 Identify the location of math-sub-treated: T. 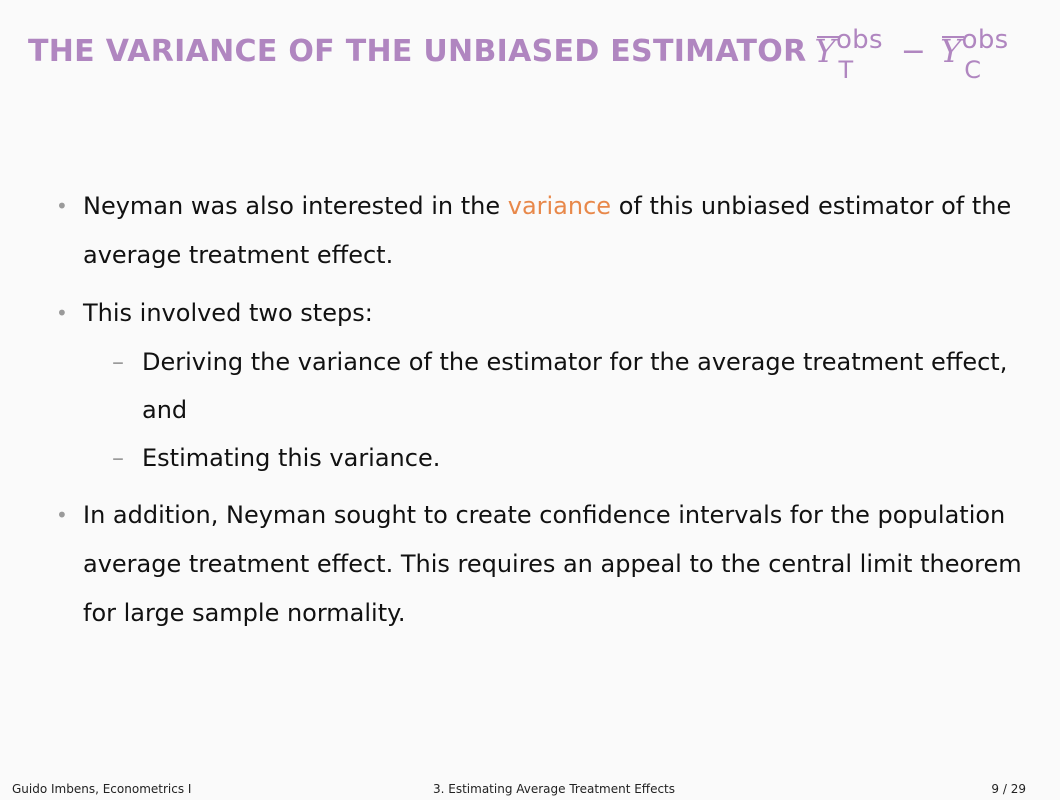
(846, 70).